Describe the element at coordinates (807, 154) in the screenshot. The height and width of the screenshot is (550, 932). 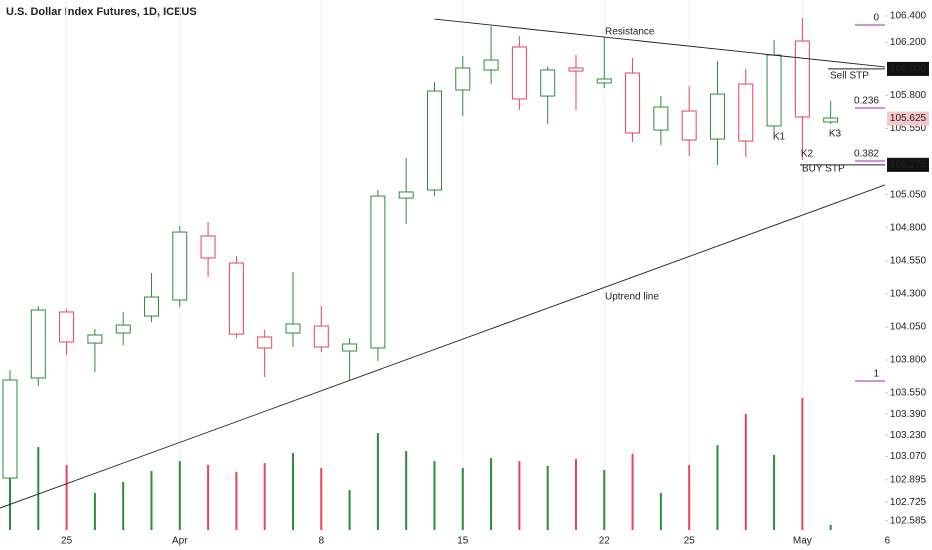
I see `annotation: K2` at that location.